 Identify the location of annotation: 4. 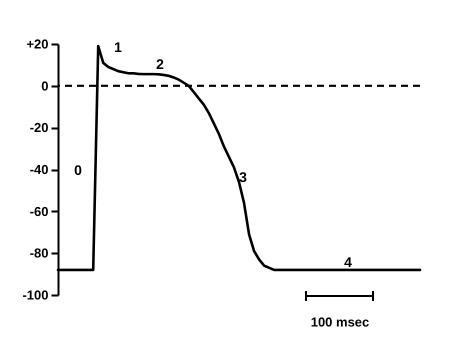
(348, 262).